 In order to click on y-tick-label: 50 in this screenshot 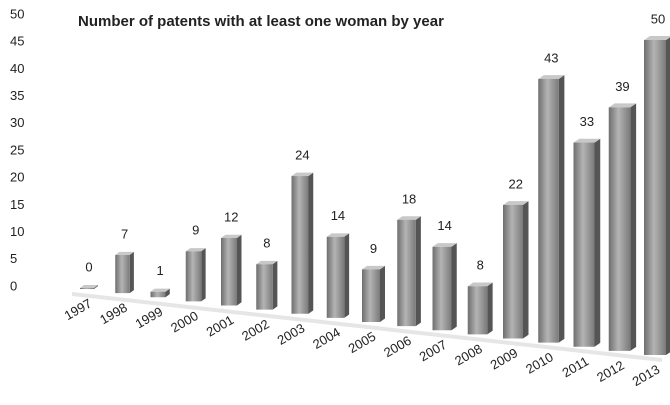, I will do `click(17, 13)`.